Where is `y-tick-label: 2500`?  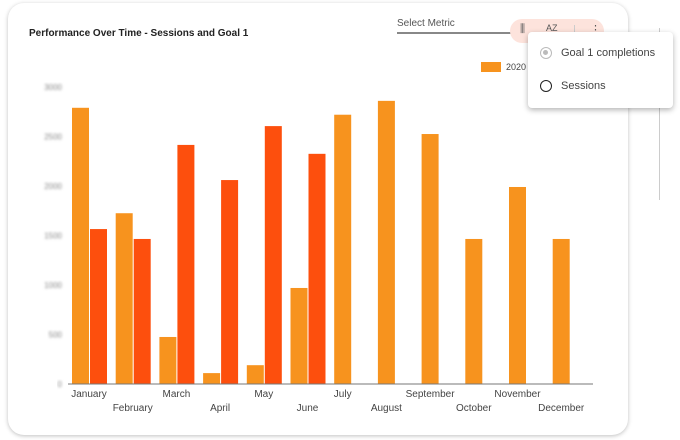
y-tick-label: 2500 is located at coordinates (53, 137).